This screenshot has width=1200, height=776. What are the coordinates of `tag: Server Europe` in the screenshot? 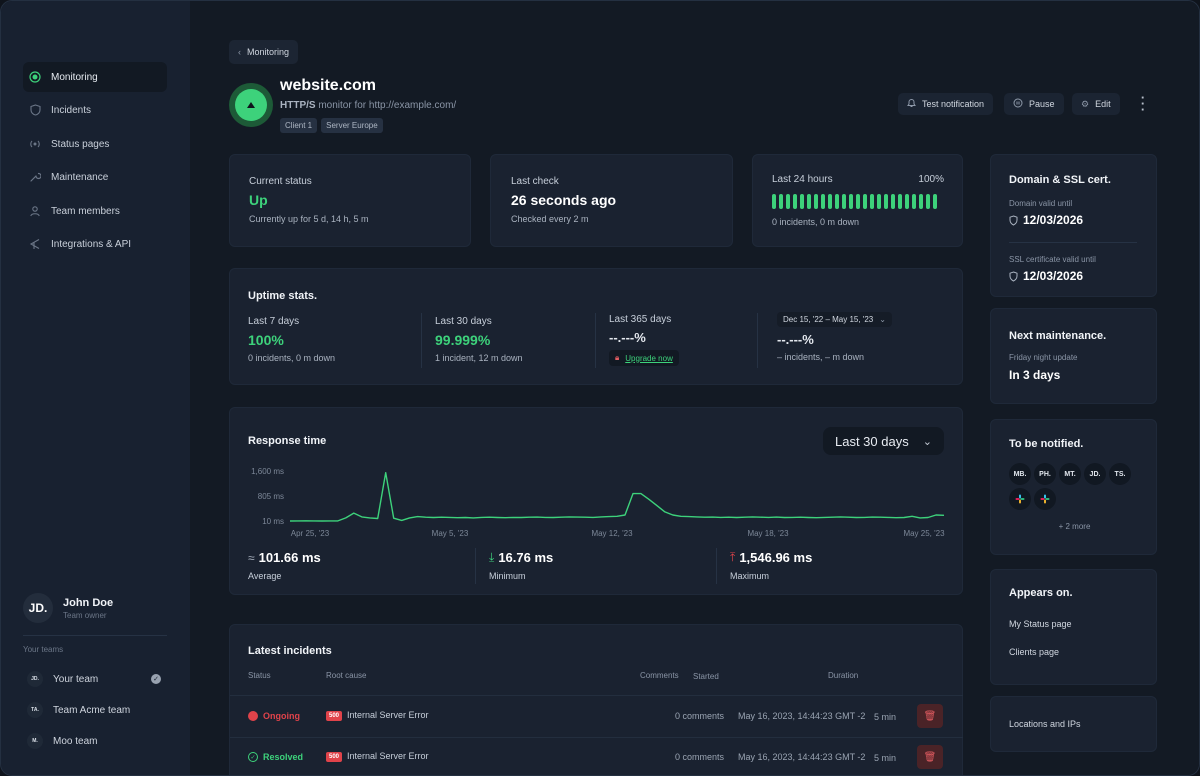 It's located at (352, 125).